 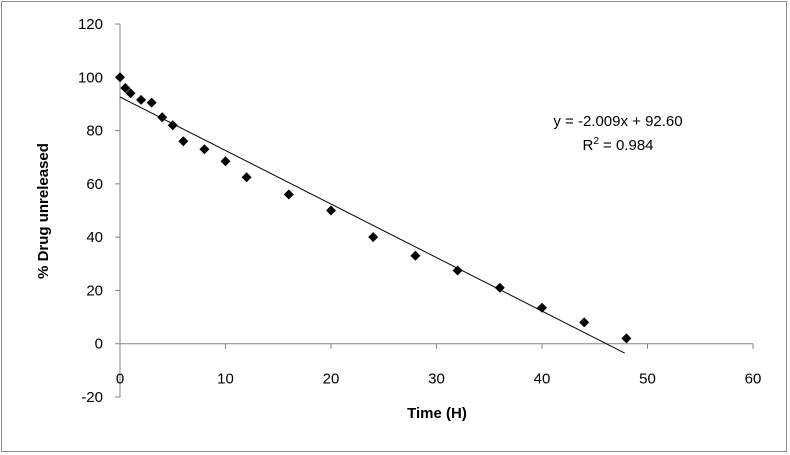 I want to click on x-tick-label: 40, so click(x=542, y=379).